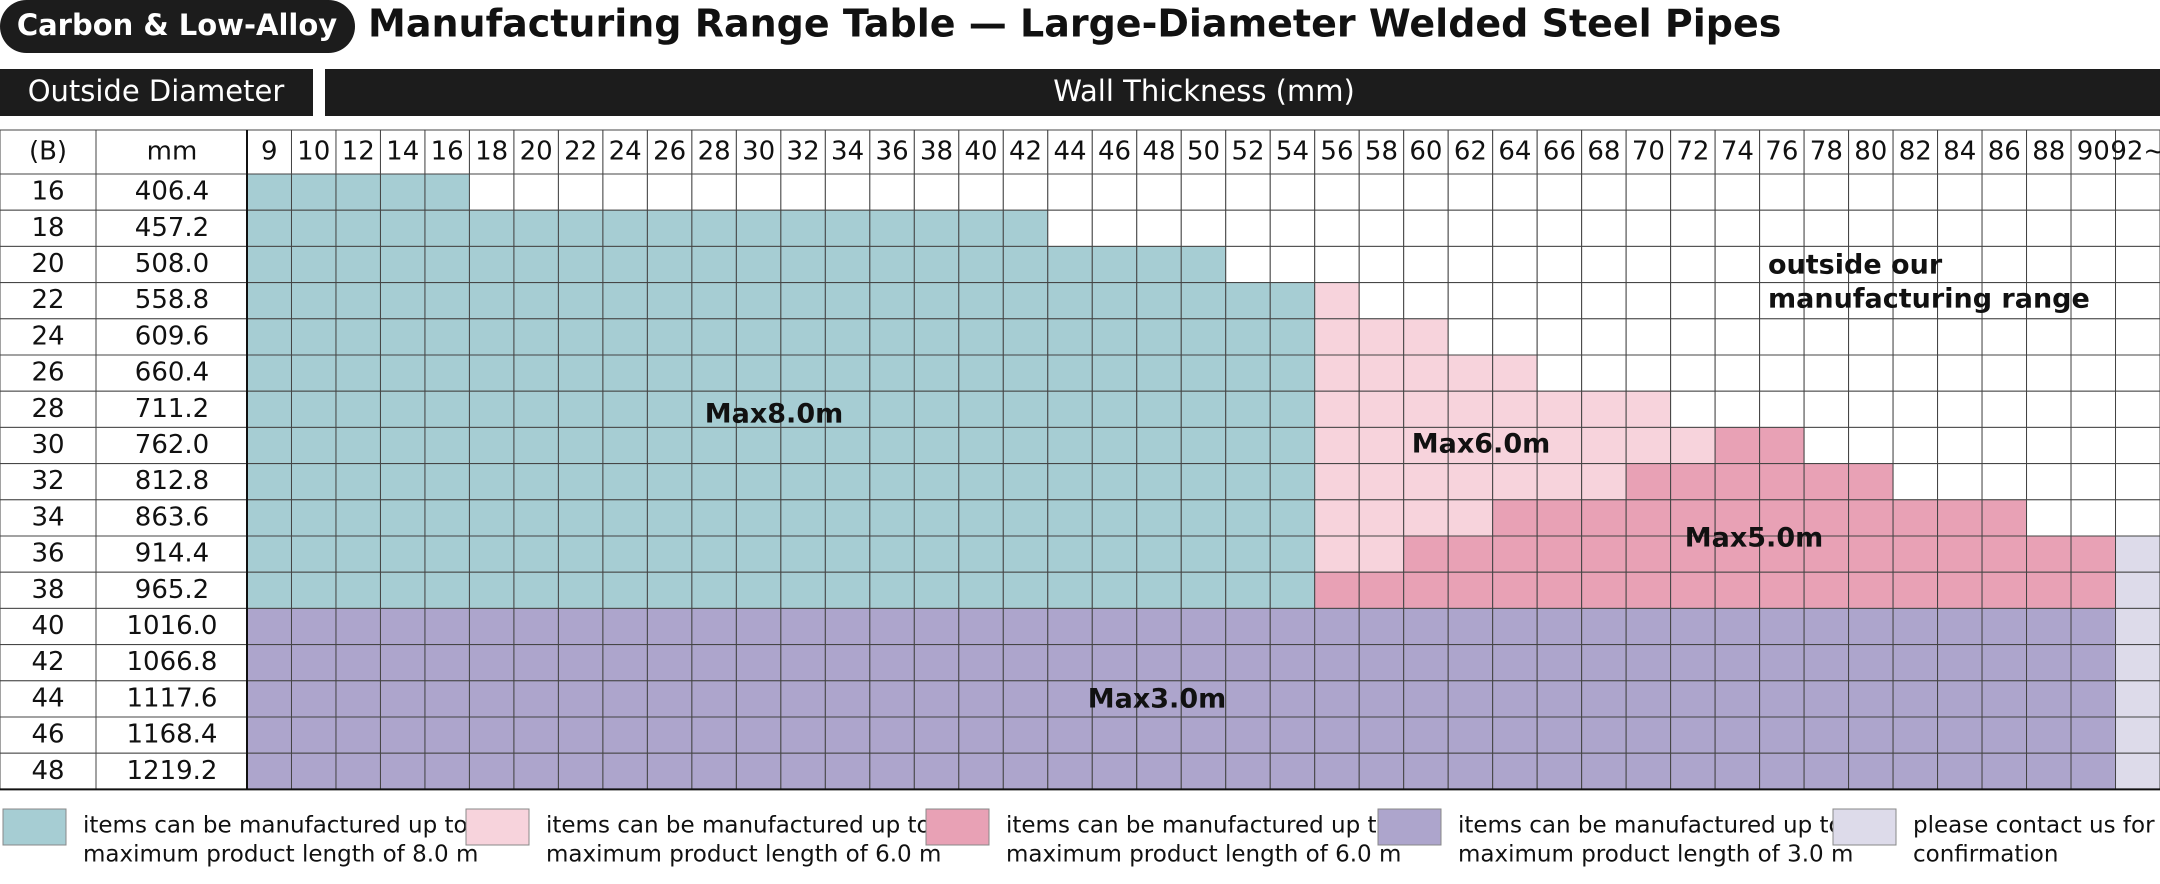  I want to click on size-b: 30, so click(47, 445).